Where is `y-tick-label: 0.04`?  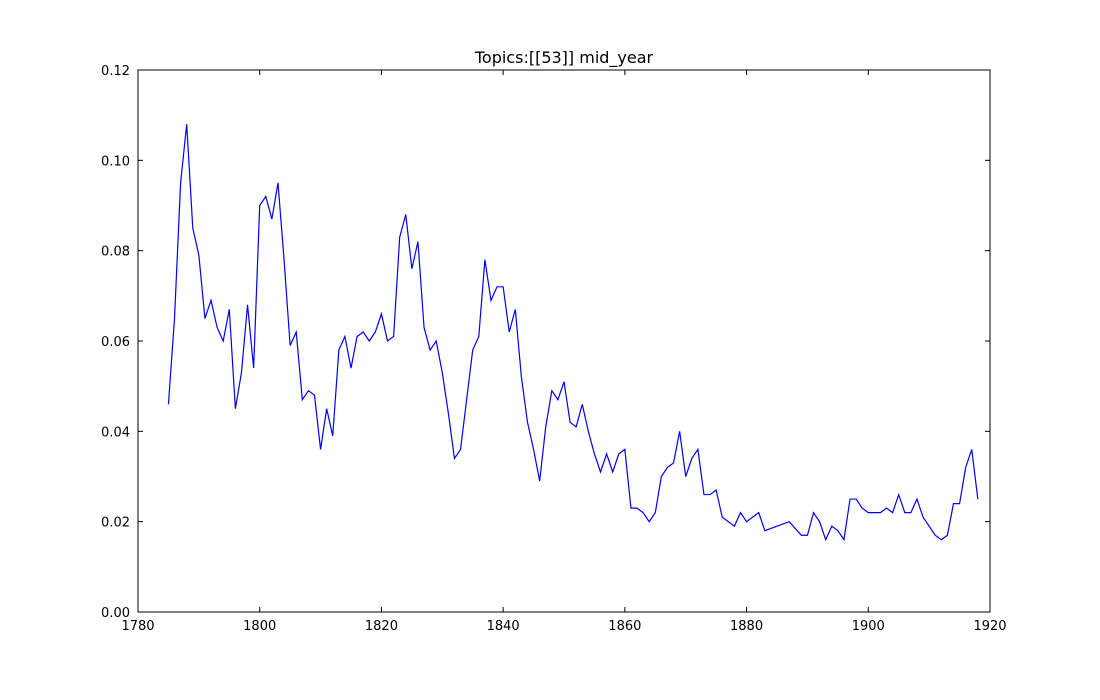 y-tick-label: 0.04 is located at coordinates (115, 432).